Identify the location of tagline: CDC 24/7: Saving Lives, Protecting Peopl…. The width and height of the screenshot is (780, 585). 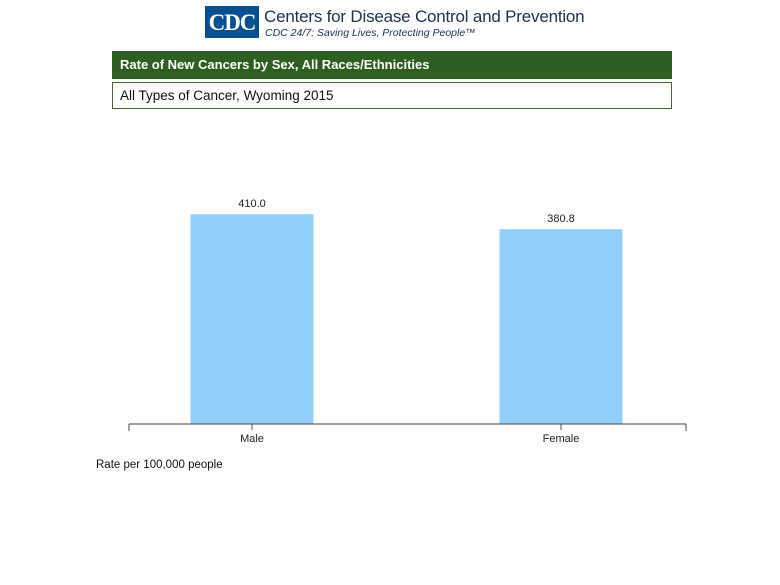
(370, 33).